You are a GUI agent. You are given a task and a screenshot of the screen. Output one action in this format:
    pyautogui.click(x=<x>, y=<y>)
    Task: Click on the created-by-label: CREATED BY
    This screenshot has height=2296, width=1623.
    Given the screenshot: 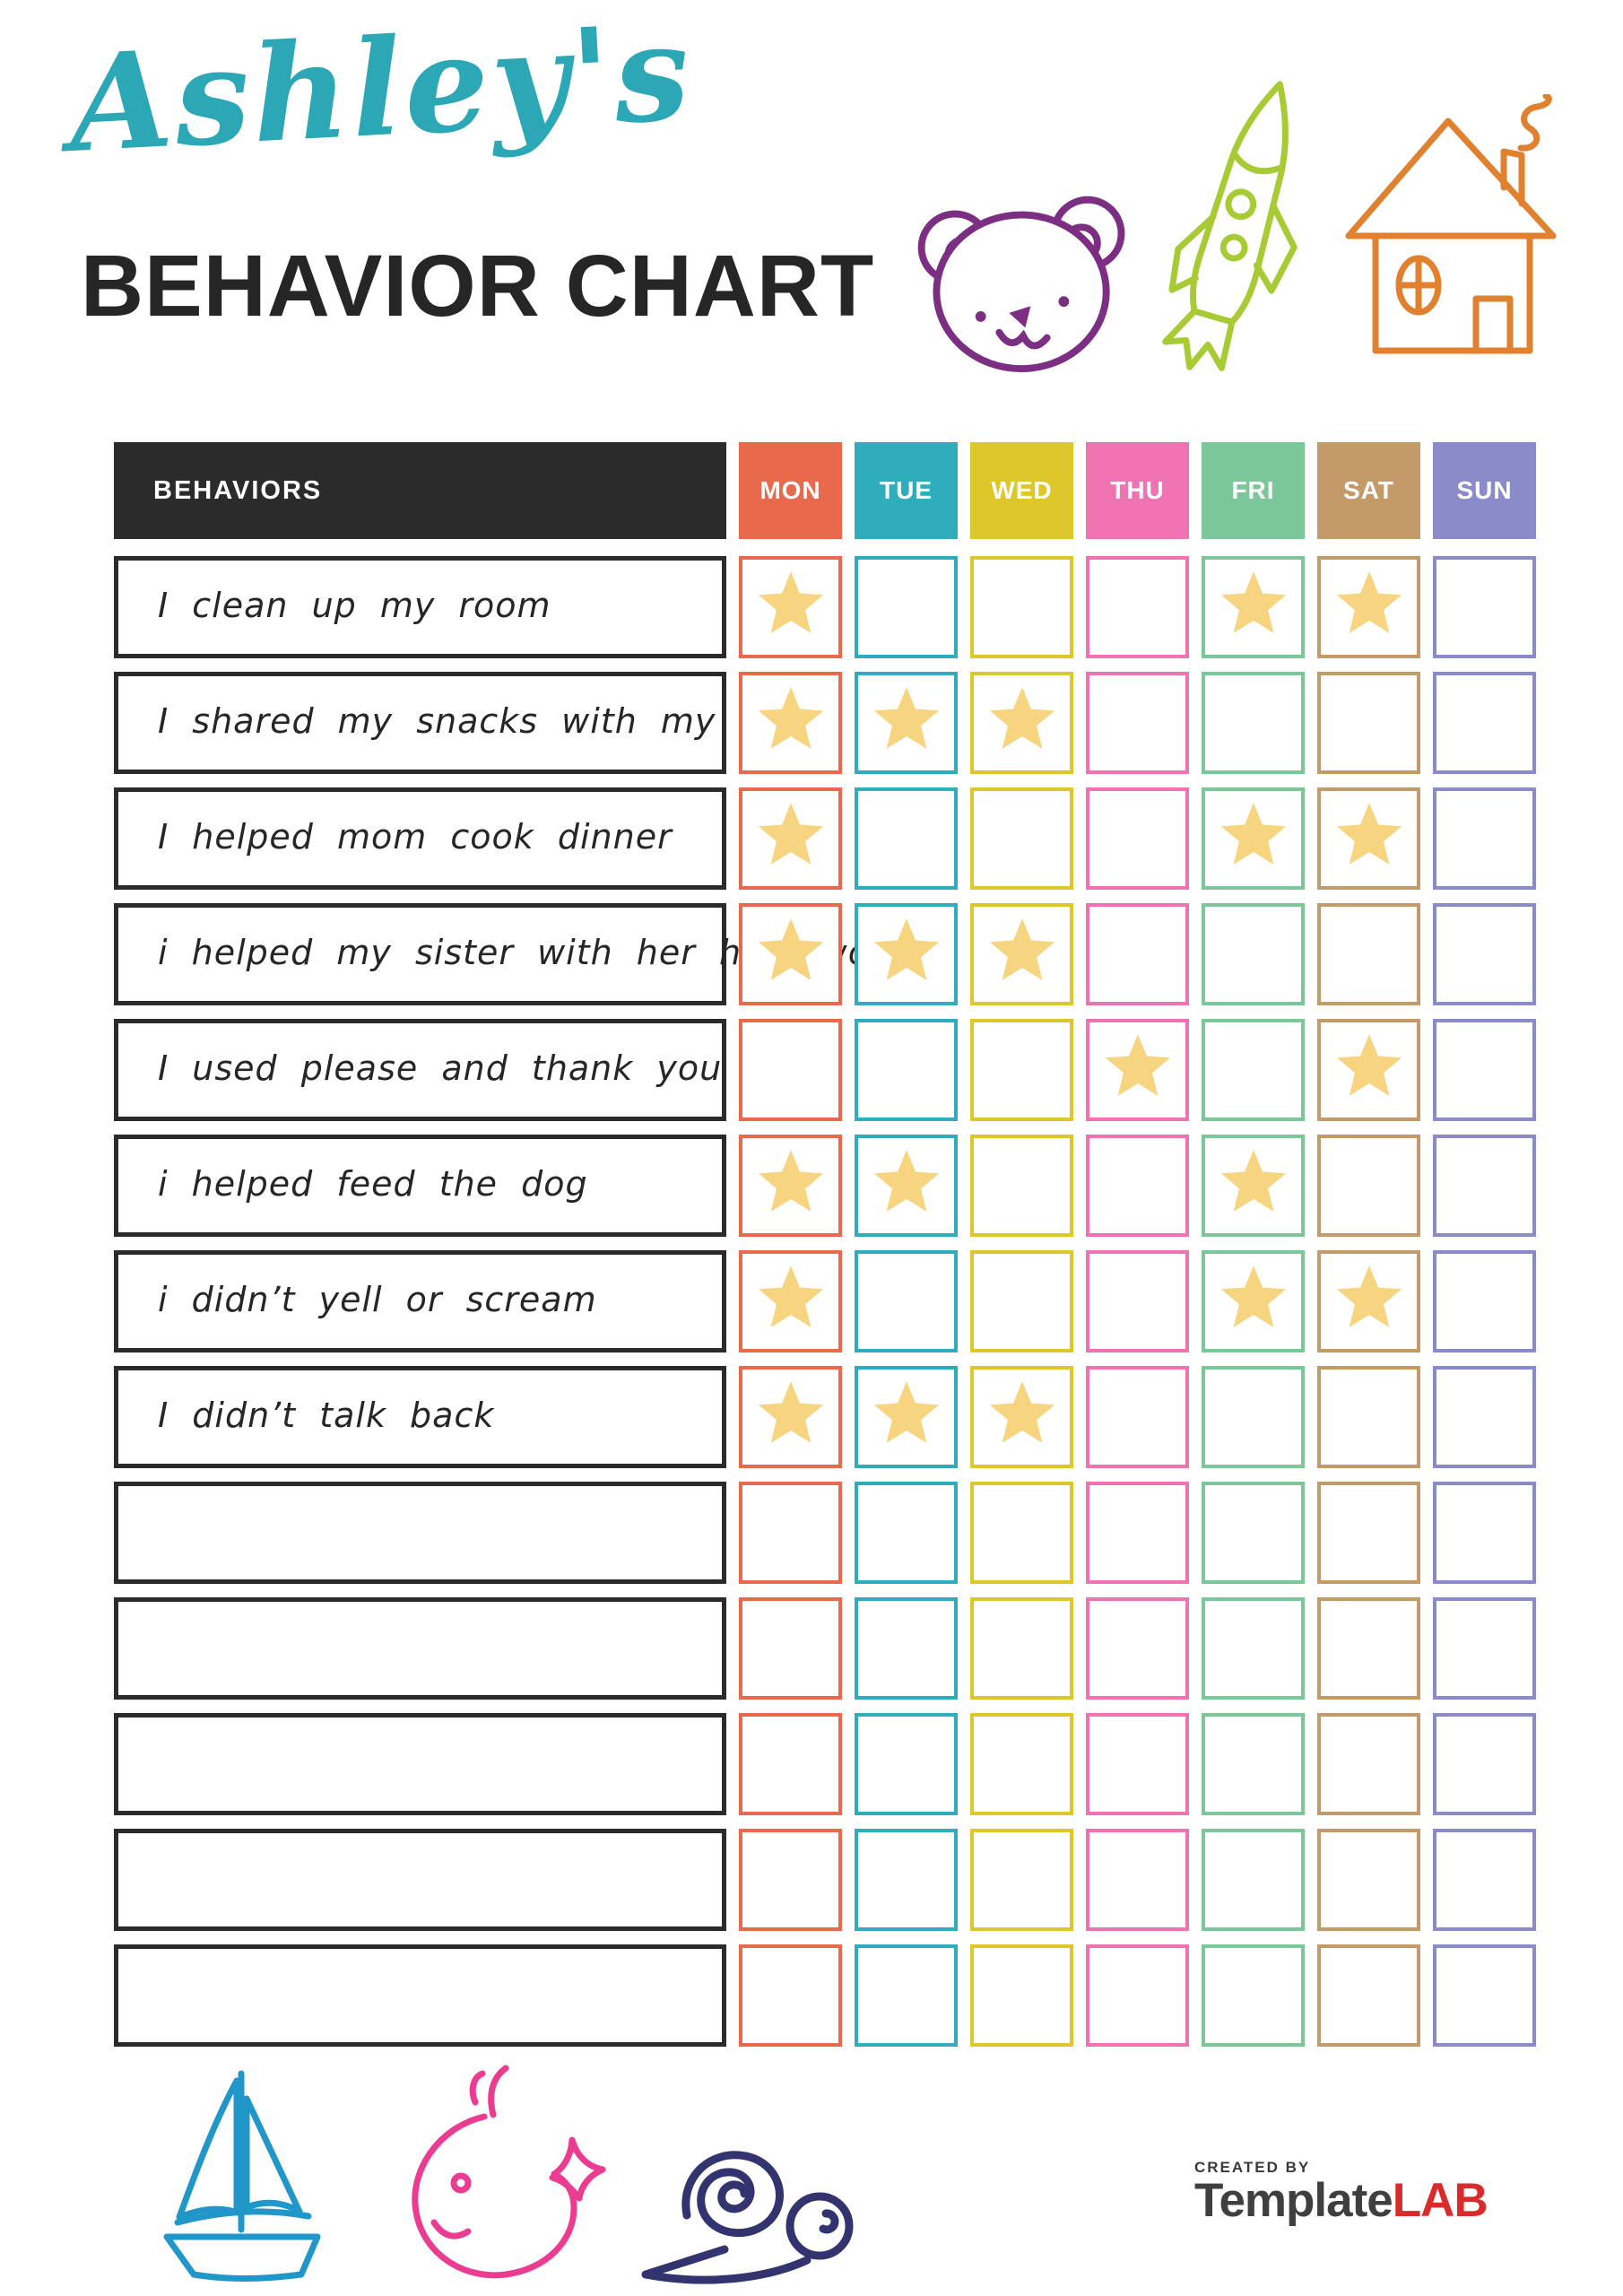 What is the action you would take?
    pyautogui.click(x=1252, y=2167)
    